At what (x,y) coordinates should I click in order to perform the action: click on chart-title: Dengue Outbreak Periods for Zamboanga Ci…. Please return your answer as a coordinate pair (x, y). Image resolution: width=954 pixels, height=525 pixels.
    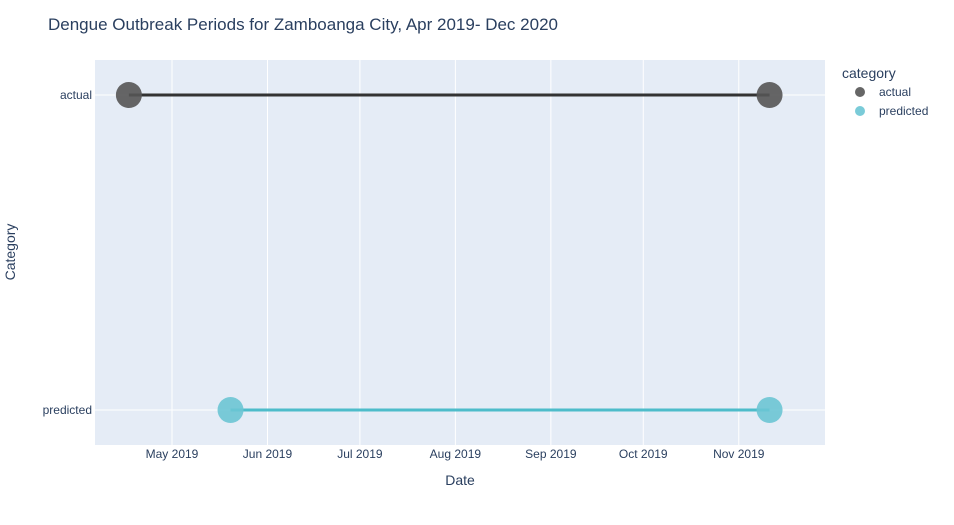
    Looking at the image, I should click on (303, 24).